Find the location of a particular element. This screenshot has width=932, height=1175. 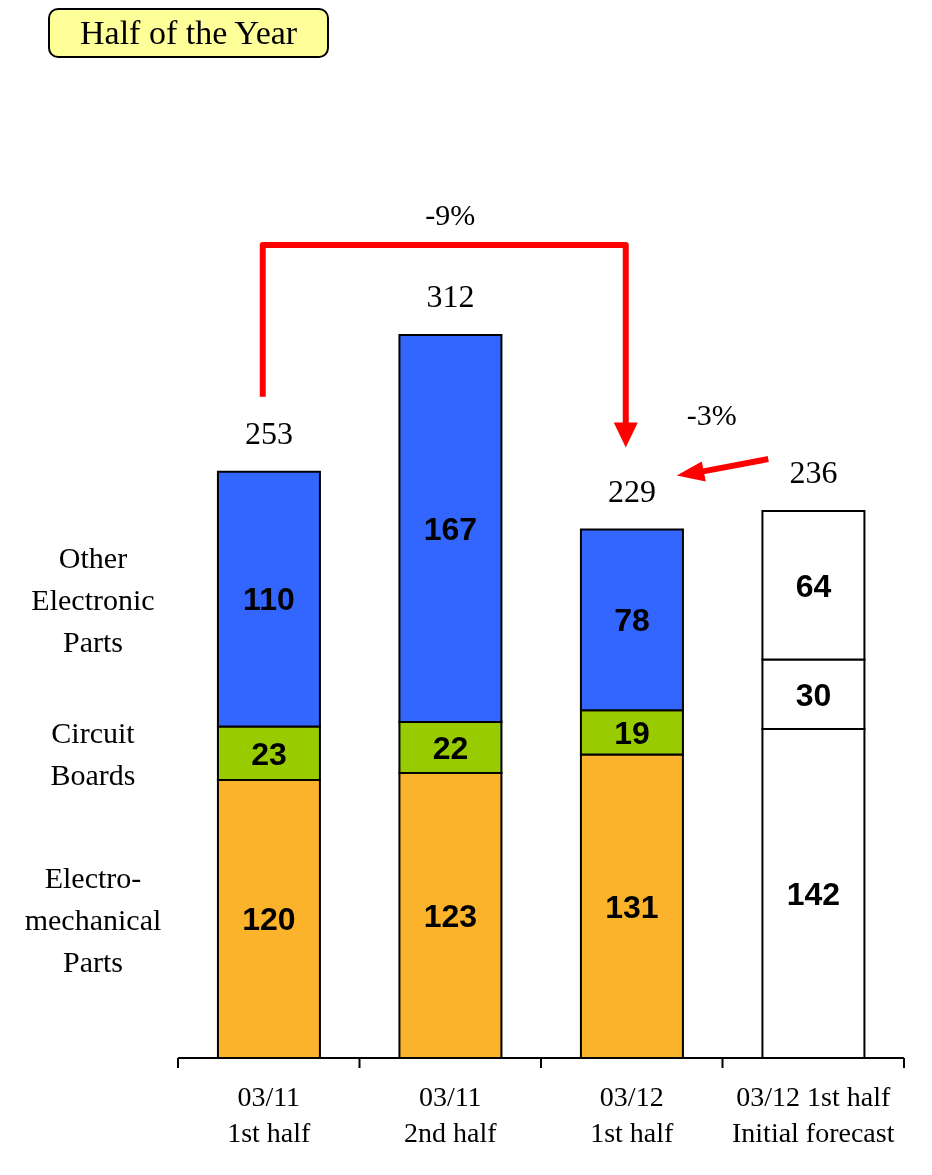

x-tick-label: 03/11 1st half is located at coordinates (269, 1114).